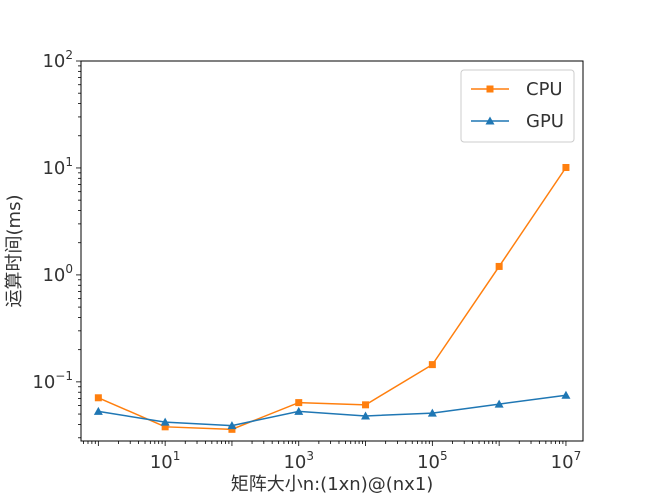  Describe the element at coordinates (56, 243) in the screenshot. I see `y-axis-ticks: 10⁻¹ 10⁰ 10¹ 10²` at that location.